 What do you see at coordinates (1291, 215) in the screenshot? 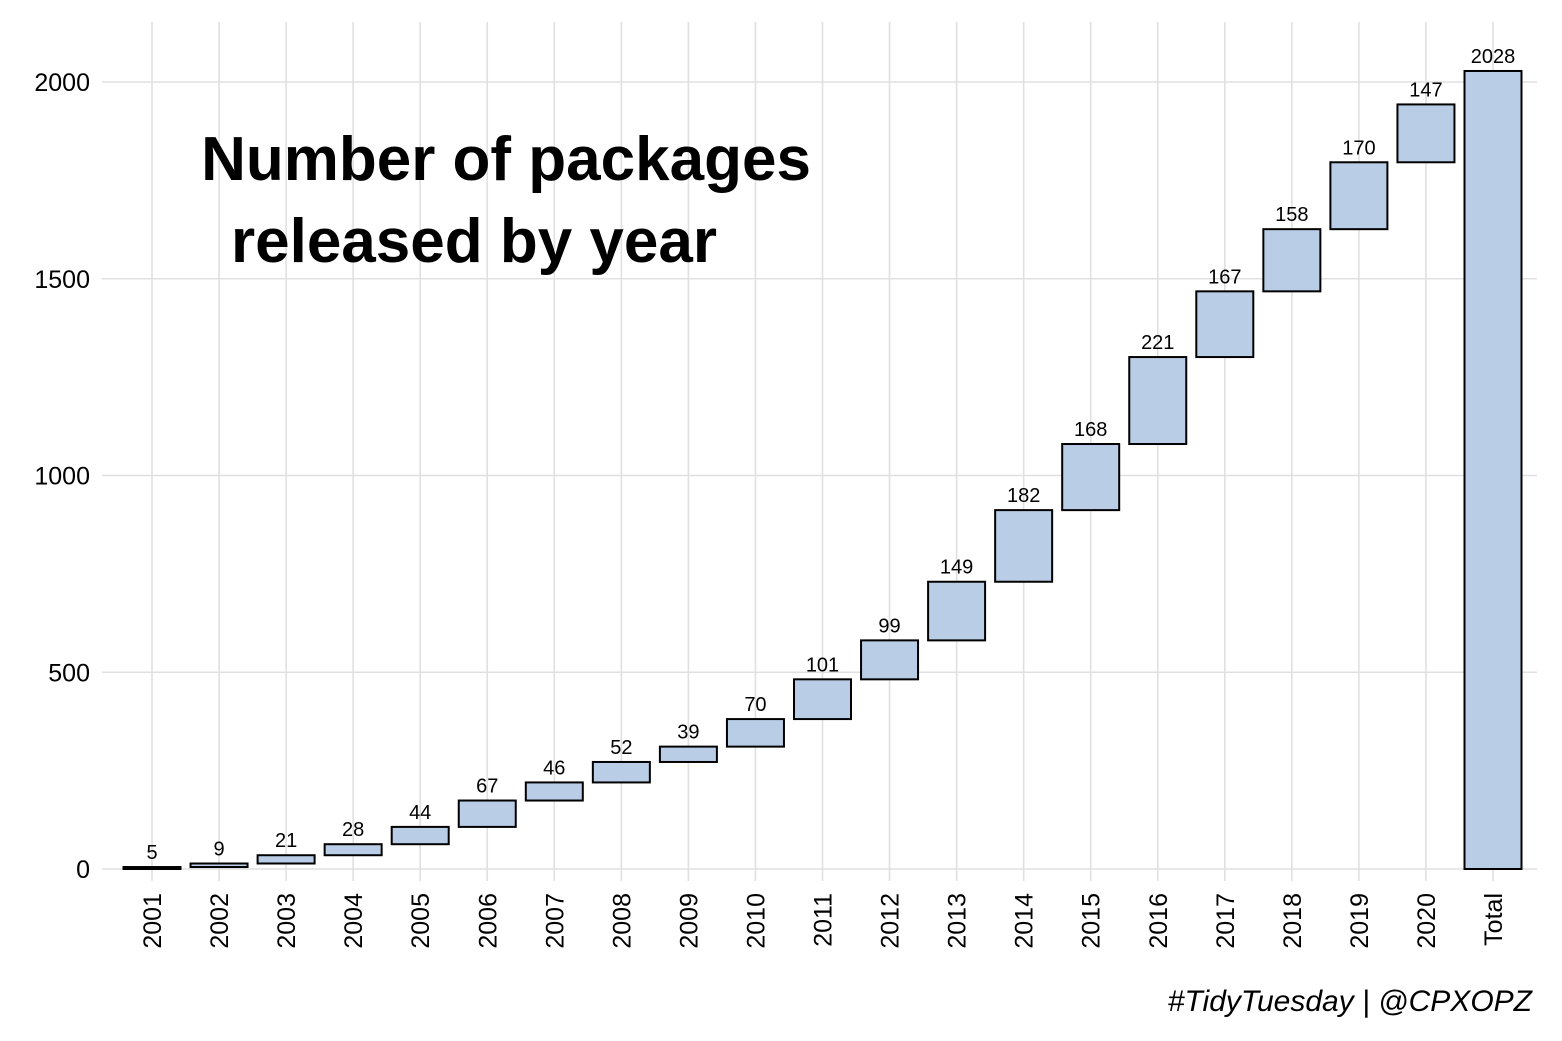
I see `data-label-2018: 158` at bounding box center [1291, 215].